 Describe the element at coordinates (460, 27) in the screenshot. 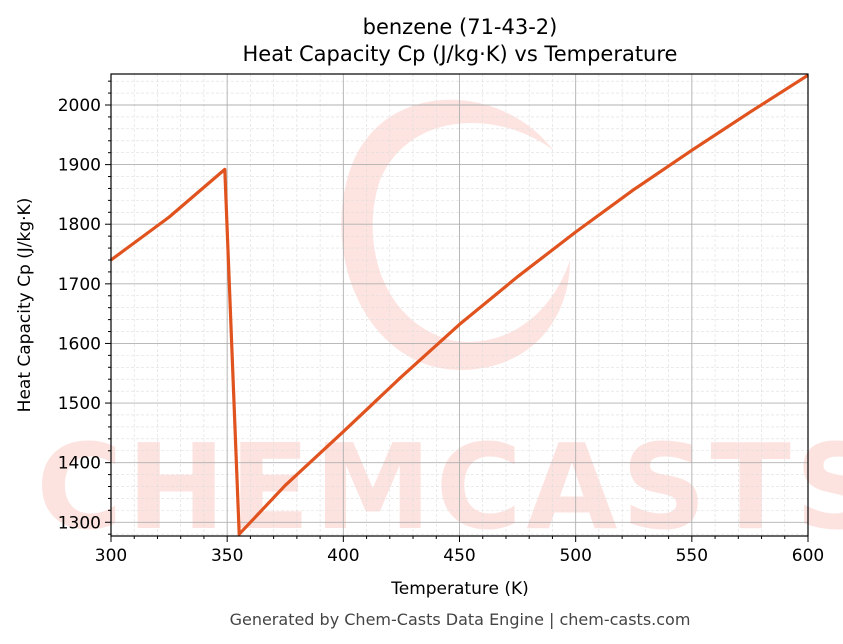

I see `chart-title: benzene (71-43-2)` at that location.